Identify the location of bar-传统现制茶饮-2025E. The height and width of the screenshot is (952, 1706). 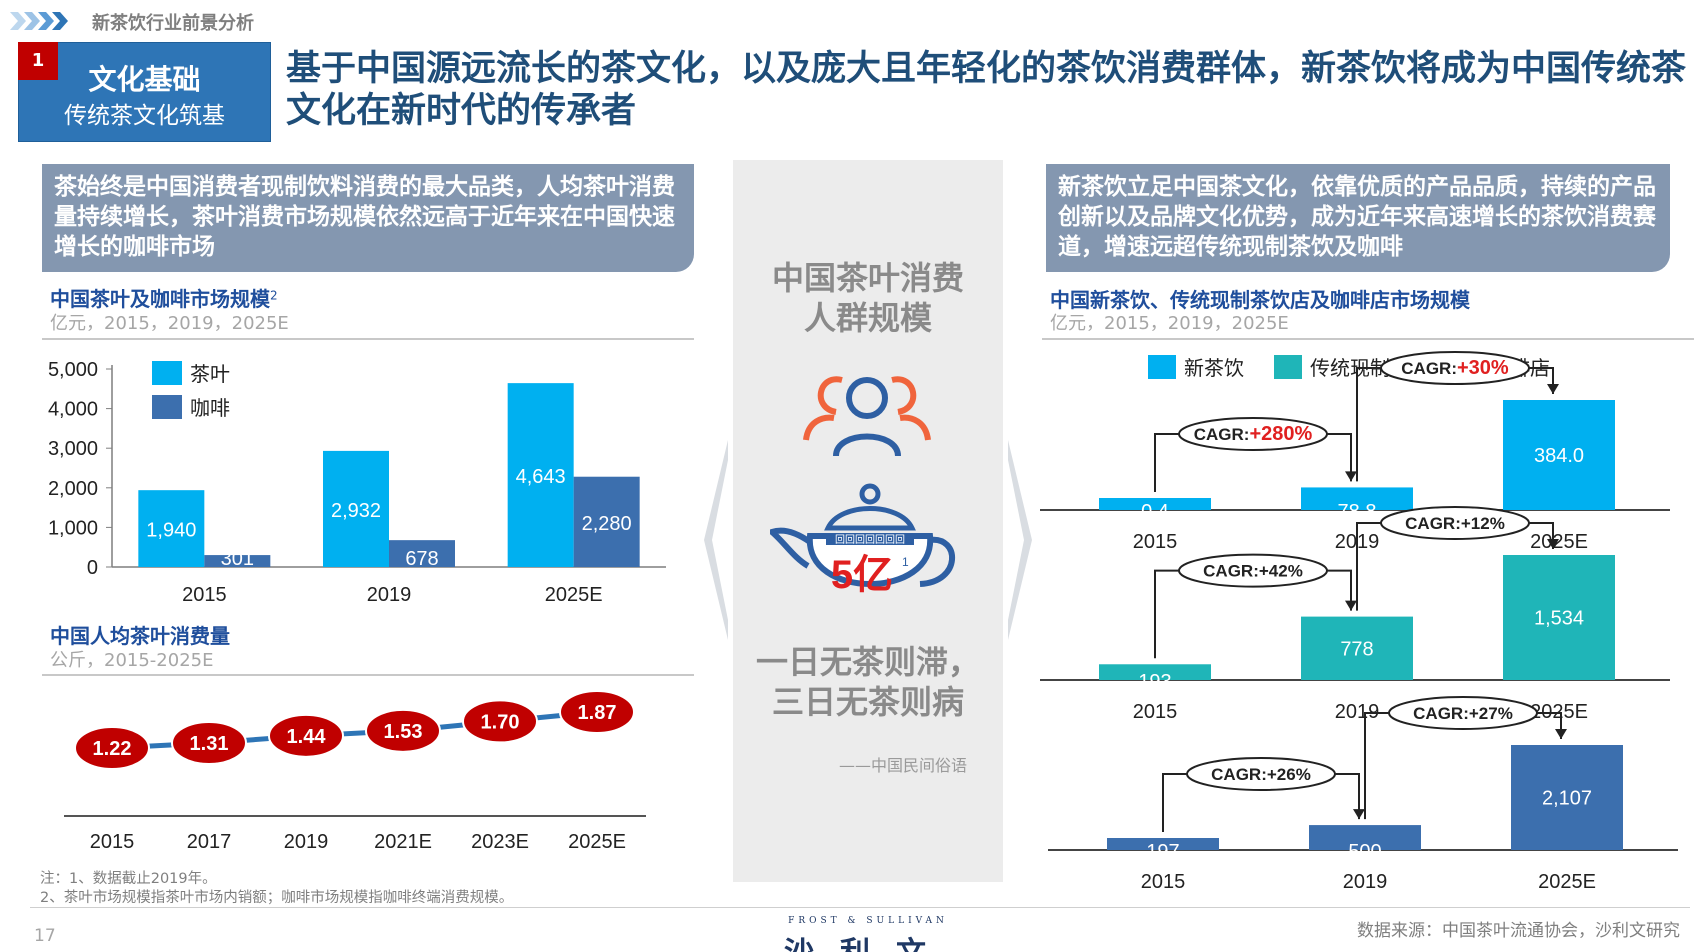
(1559, 617).